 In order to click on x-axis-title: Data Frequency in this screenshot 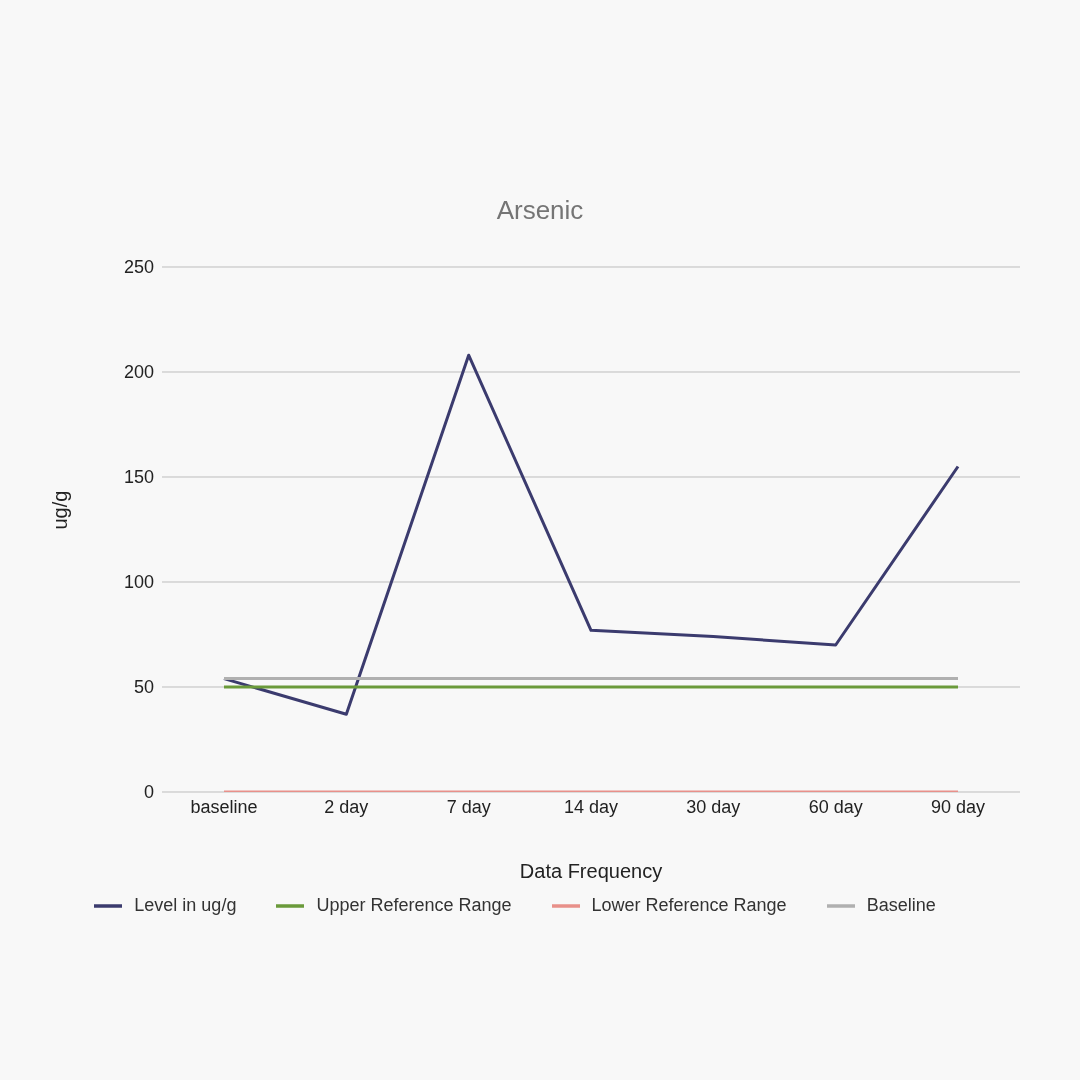, I will do `click(591, 871)`.